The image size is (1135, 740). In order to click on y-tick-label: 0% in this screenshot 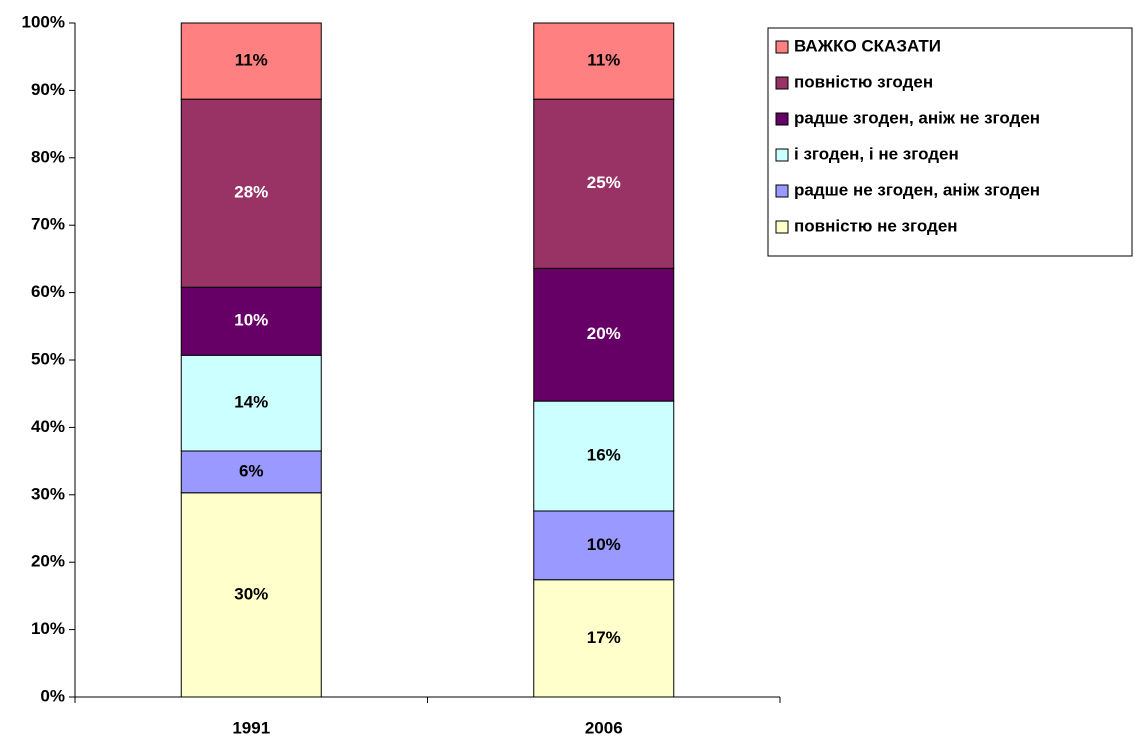, I will do `click(52, 695)`.